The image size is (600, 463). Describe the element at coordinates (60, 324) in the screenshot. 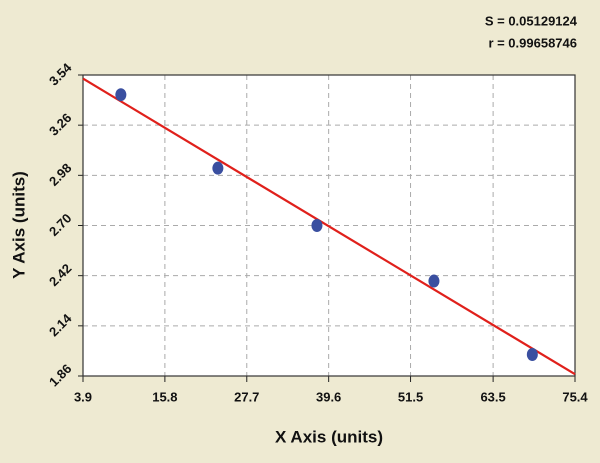

I see `y-tick-label: 2.14` at that location.